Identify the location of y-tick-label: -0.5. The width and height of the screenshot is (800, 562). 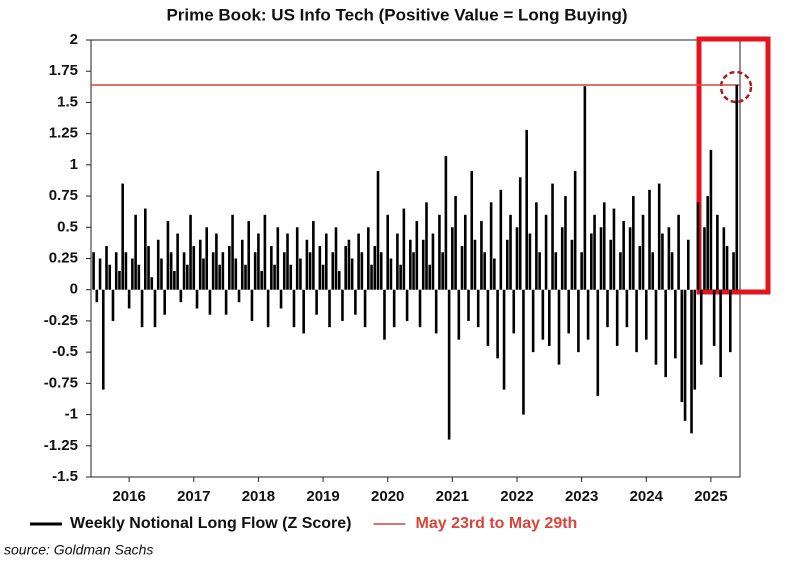
(65, 351).